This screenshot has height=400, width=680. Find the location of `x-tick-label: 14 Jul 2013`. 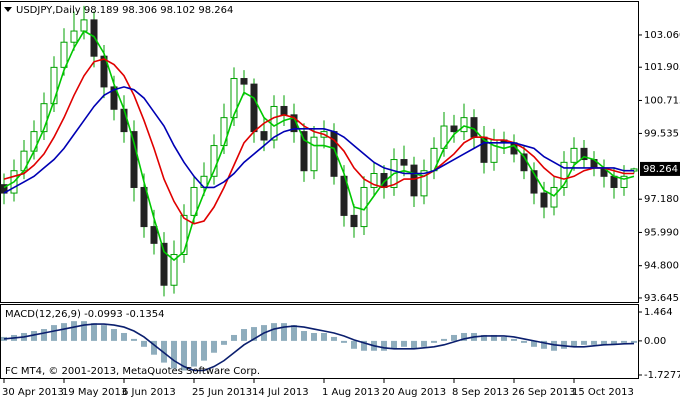

x-tick-label: 14 Jul 2013 is located at coordinates (280, 392).